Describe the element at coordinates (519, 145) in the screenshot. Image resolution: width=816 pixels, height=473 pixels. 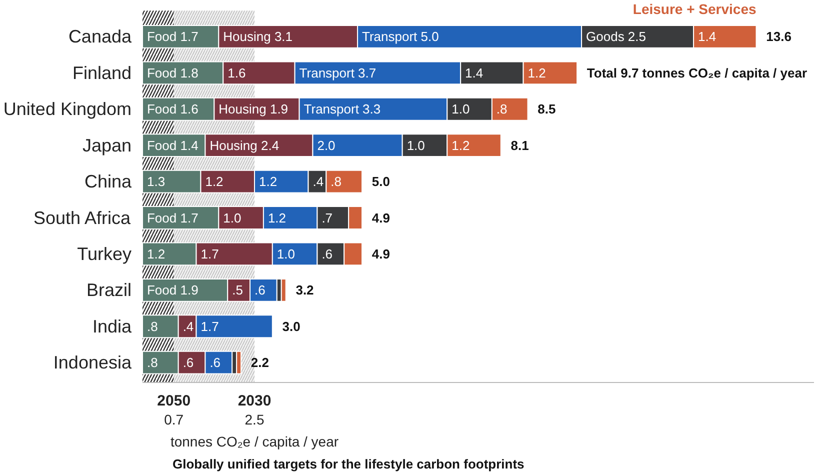
I see `total-label: 8.1` at that location.